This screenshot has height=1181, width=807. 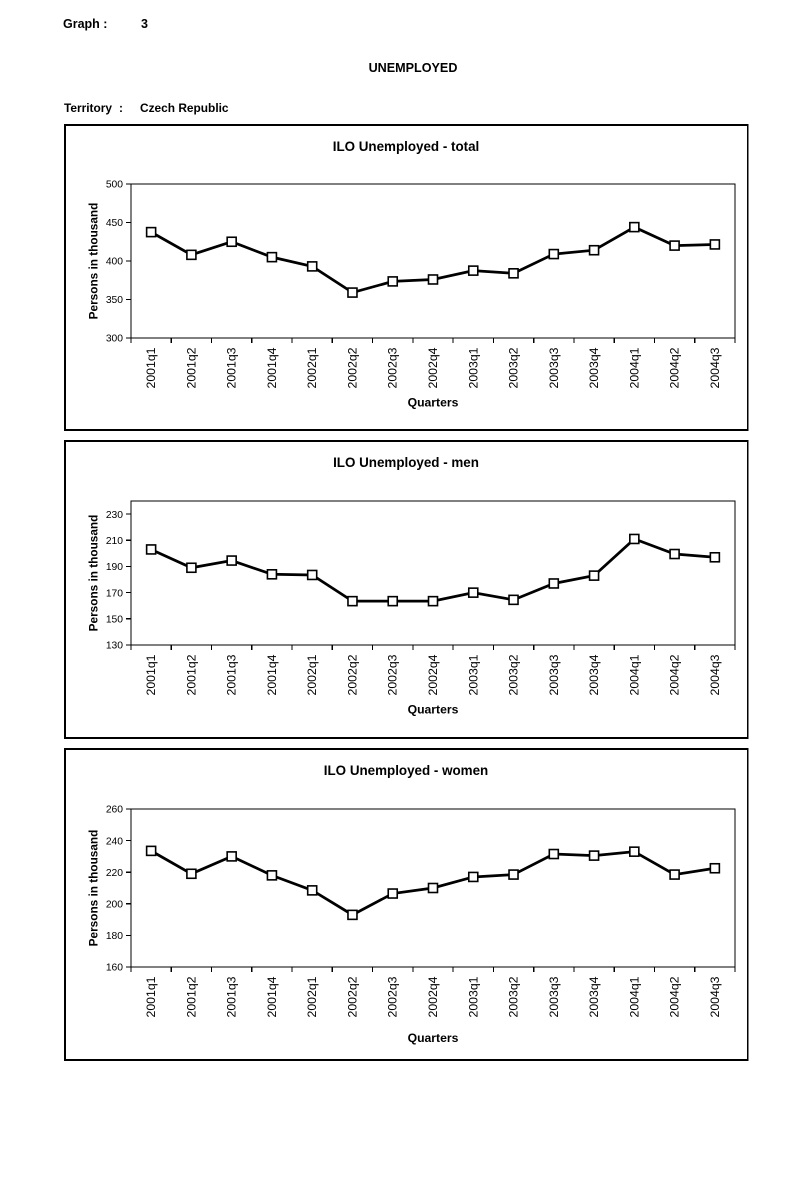 I want to click on svg-text: 130, so click(x=114, y=646).